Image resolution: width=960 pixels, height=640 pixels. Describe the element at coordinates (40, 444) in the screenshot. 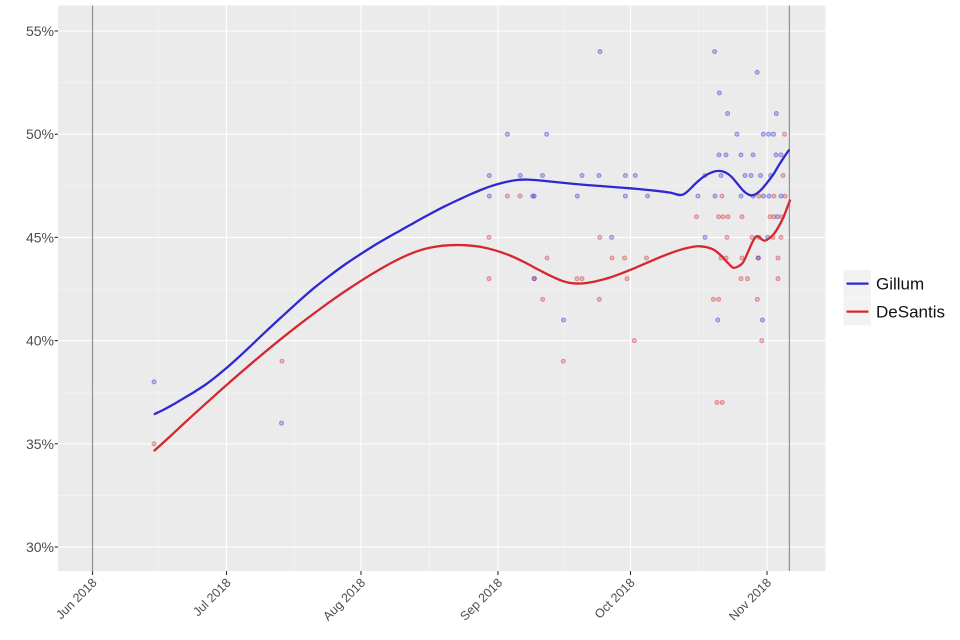

I see `svg-text: 35%` at that location.